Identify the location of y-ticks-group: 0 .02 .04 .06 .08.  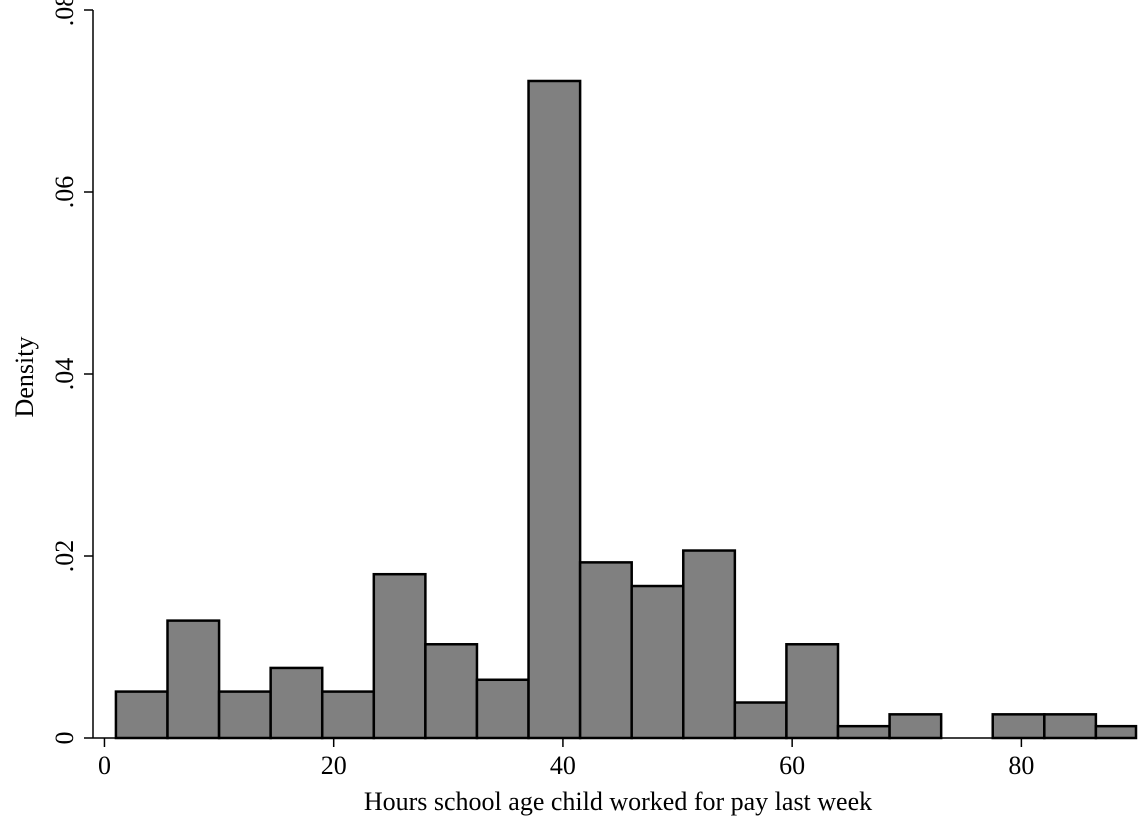
(71, 372).